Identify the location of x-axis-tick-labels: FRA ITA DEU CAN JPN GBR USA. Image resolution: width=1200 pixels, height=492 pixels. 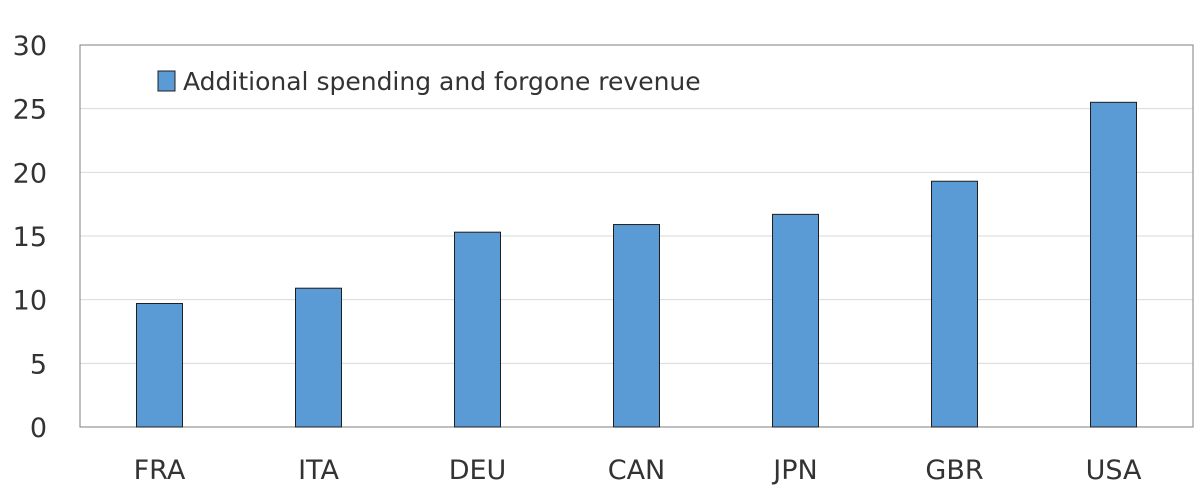
(638, 470).